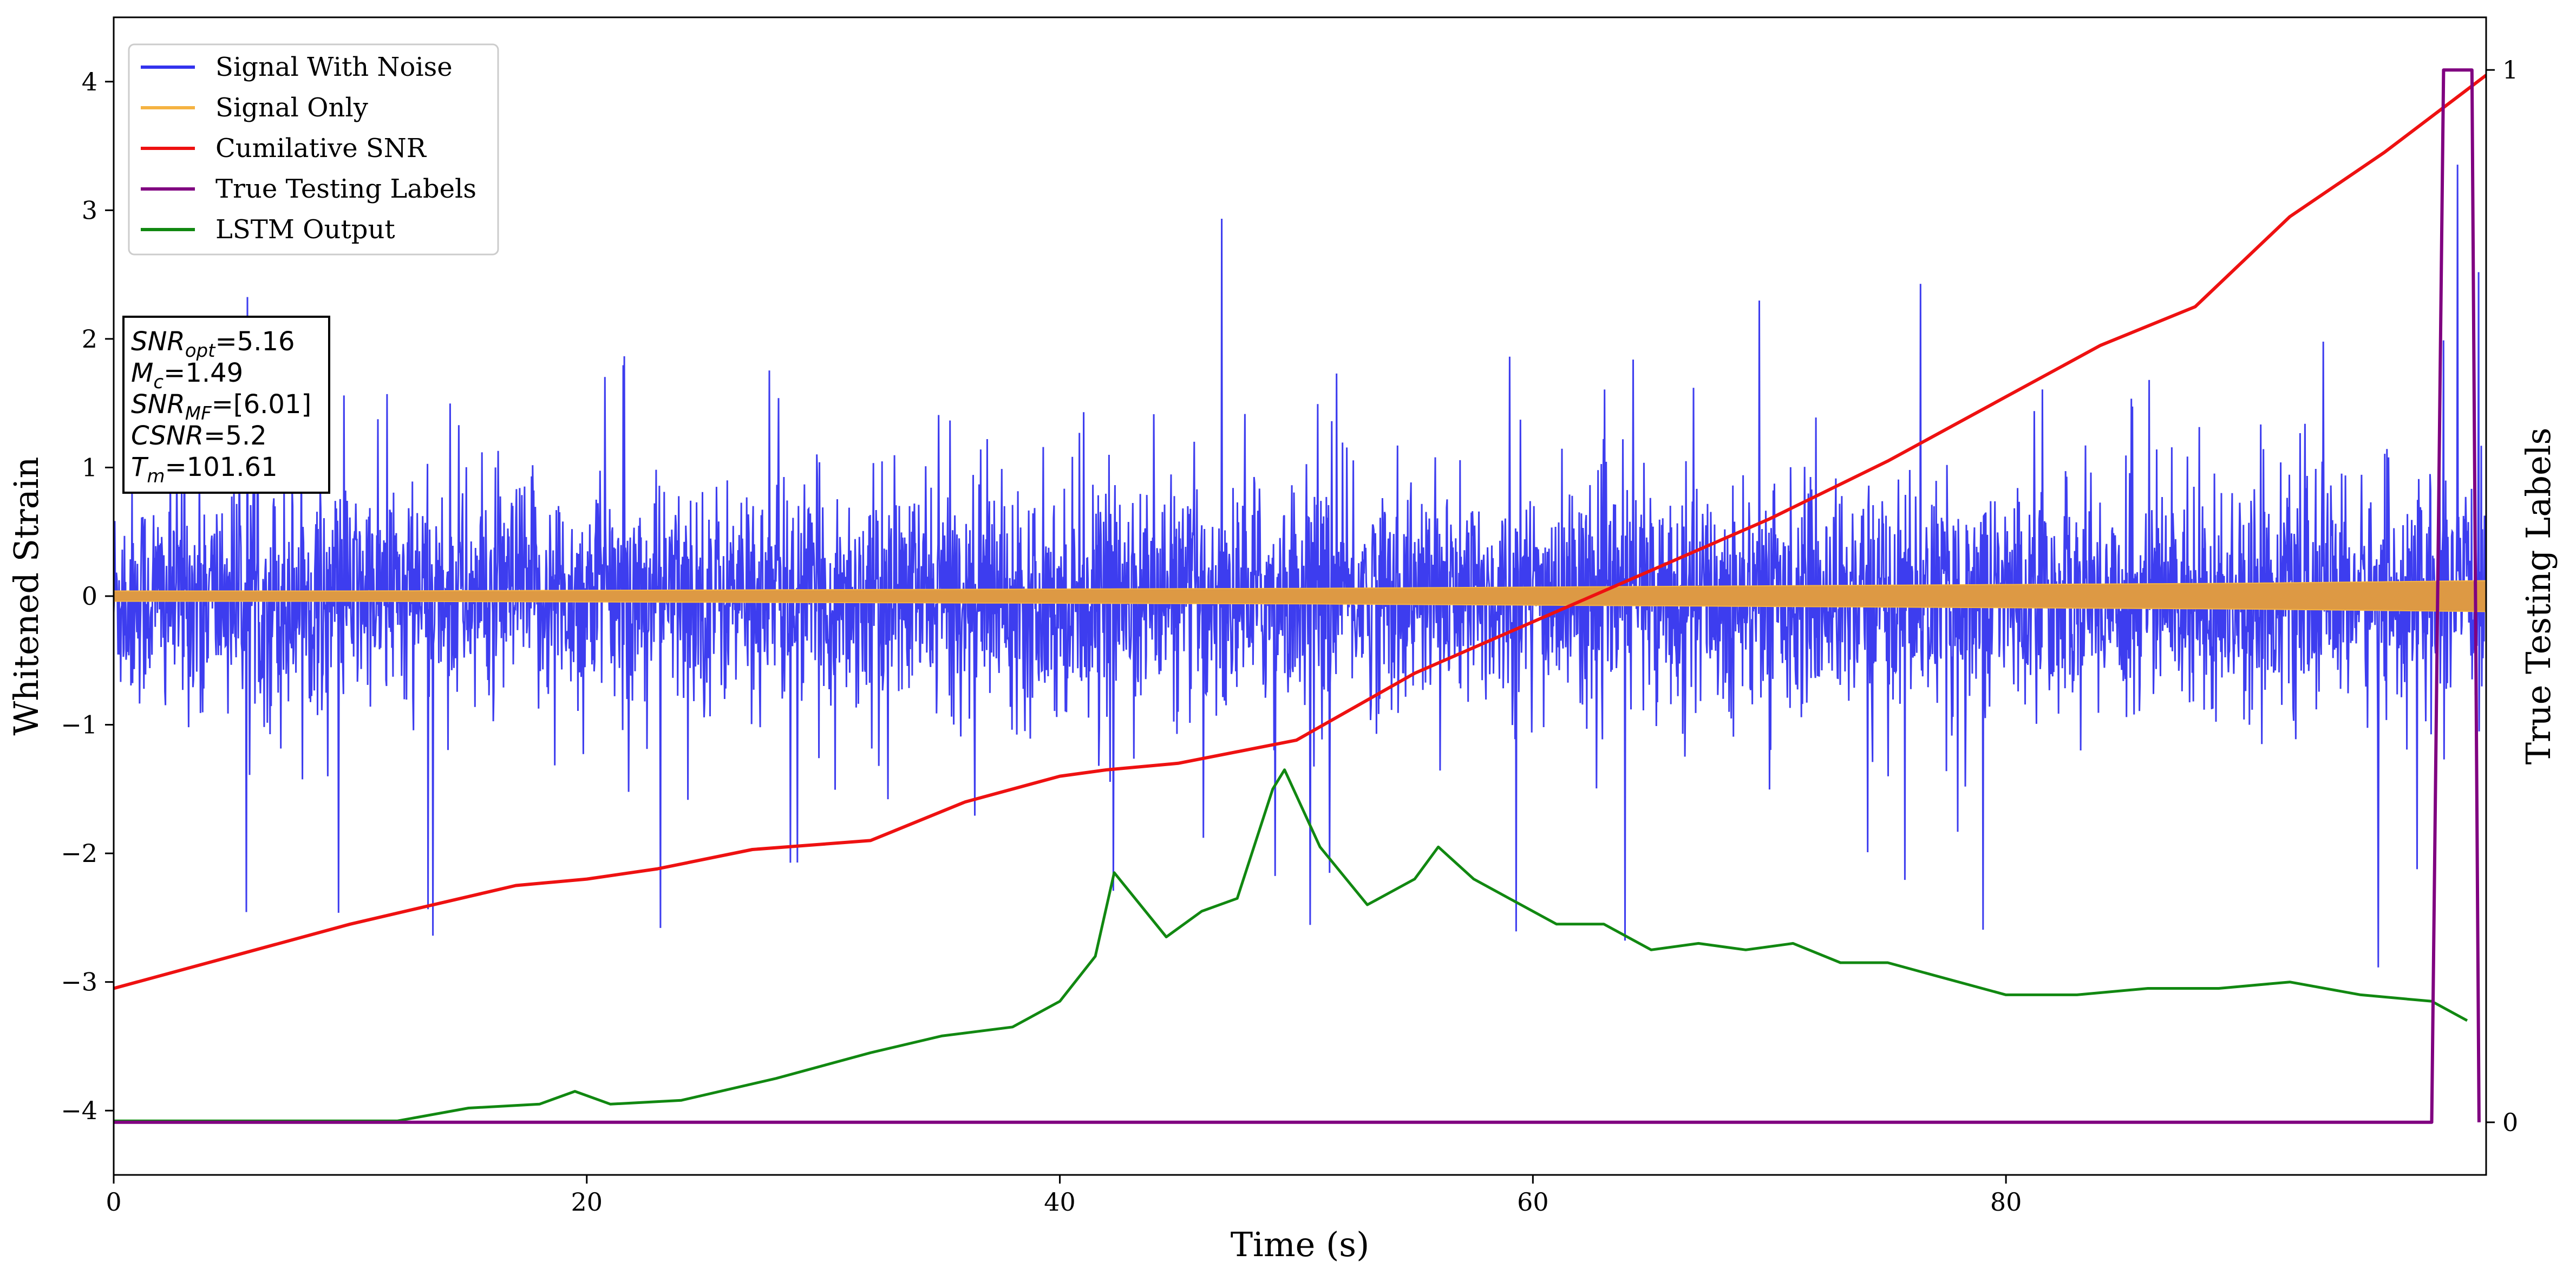 The width and height of the screenshot is (2576, 1274). Describe the element at coordinates (90, 210) in the screenshot. I see `y-tick-label: 3` at that location.